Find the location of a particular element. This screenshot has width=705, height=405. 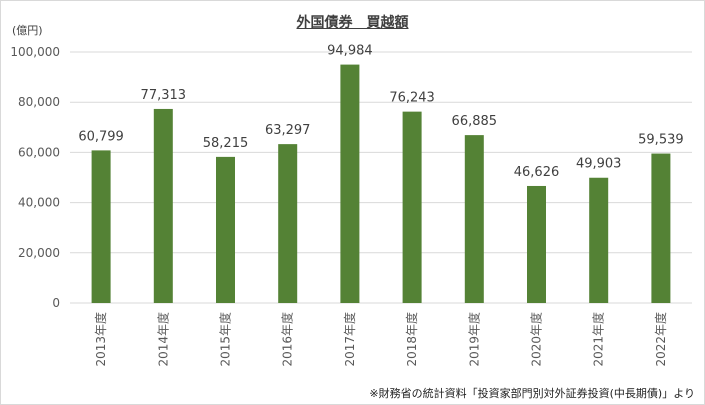

y-tick-label: 100,000 is located at coordinates (35, 52).